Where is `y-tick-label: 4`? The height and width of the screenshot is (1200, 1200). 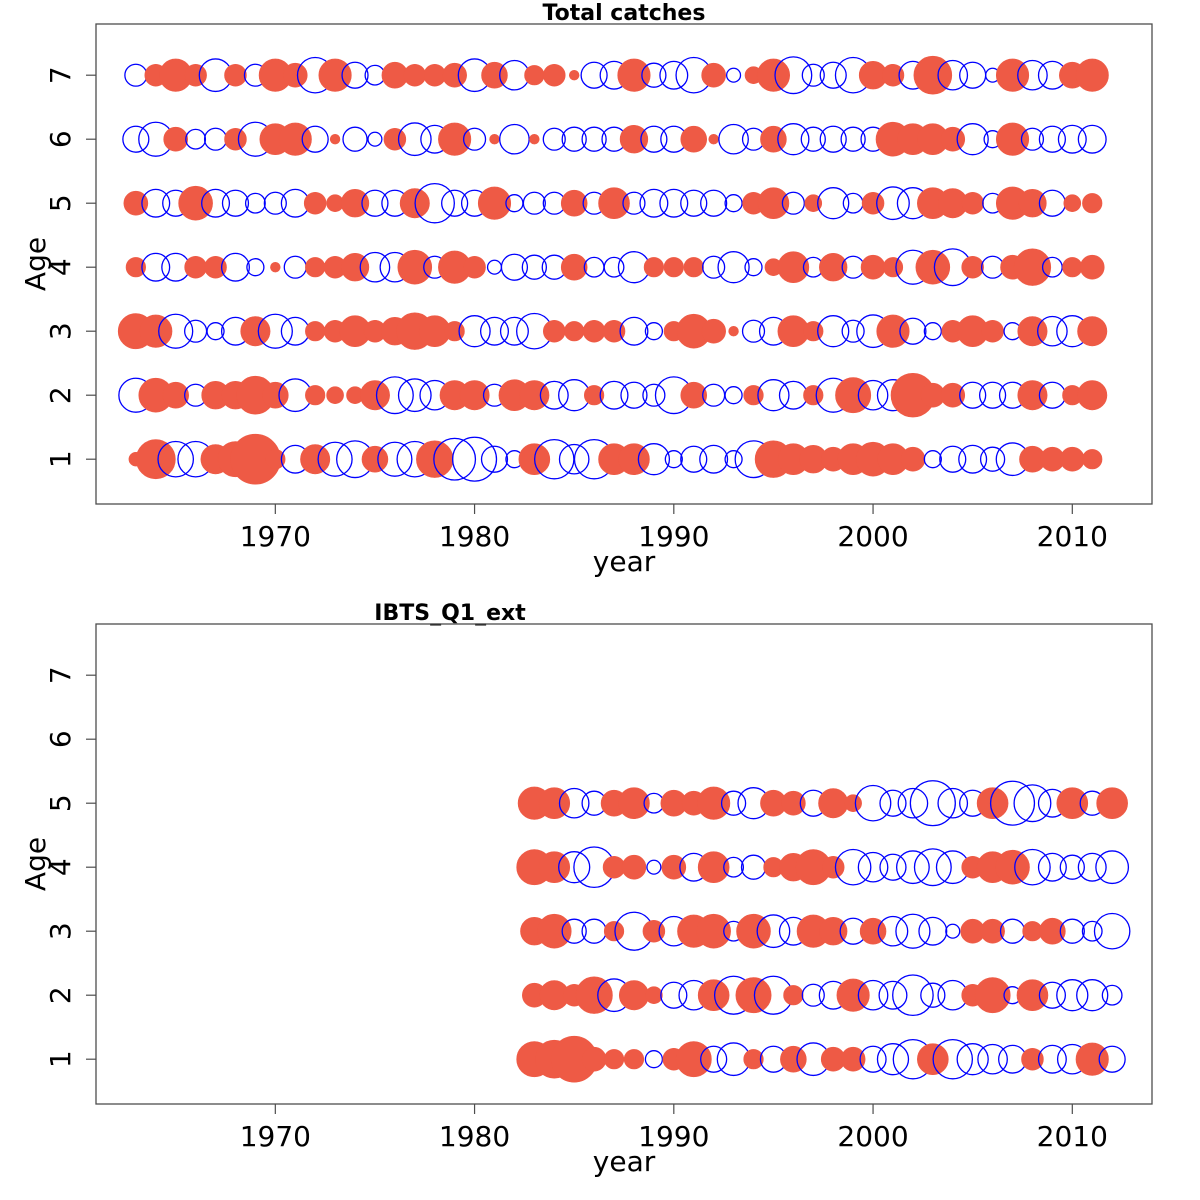
y-tick-label: 4 is located at coordinates (60, 867).